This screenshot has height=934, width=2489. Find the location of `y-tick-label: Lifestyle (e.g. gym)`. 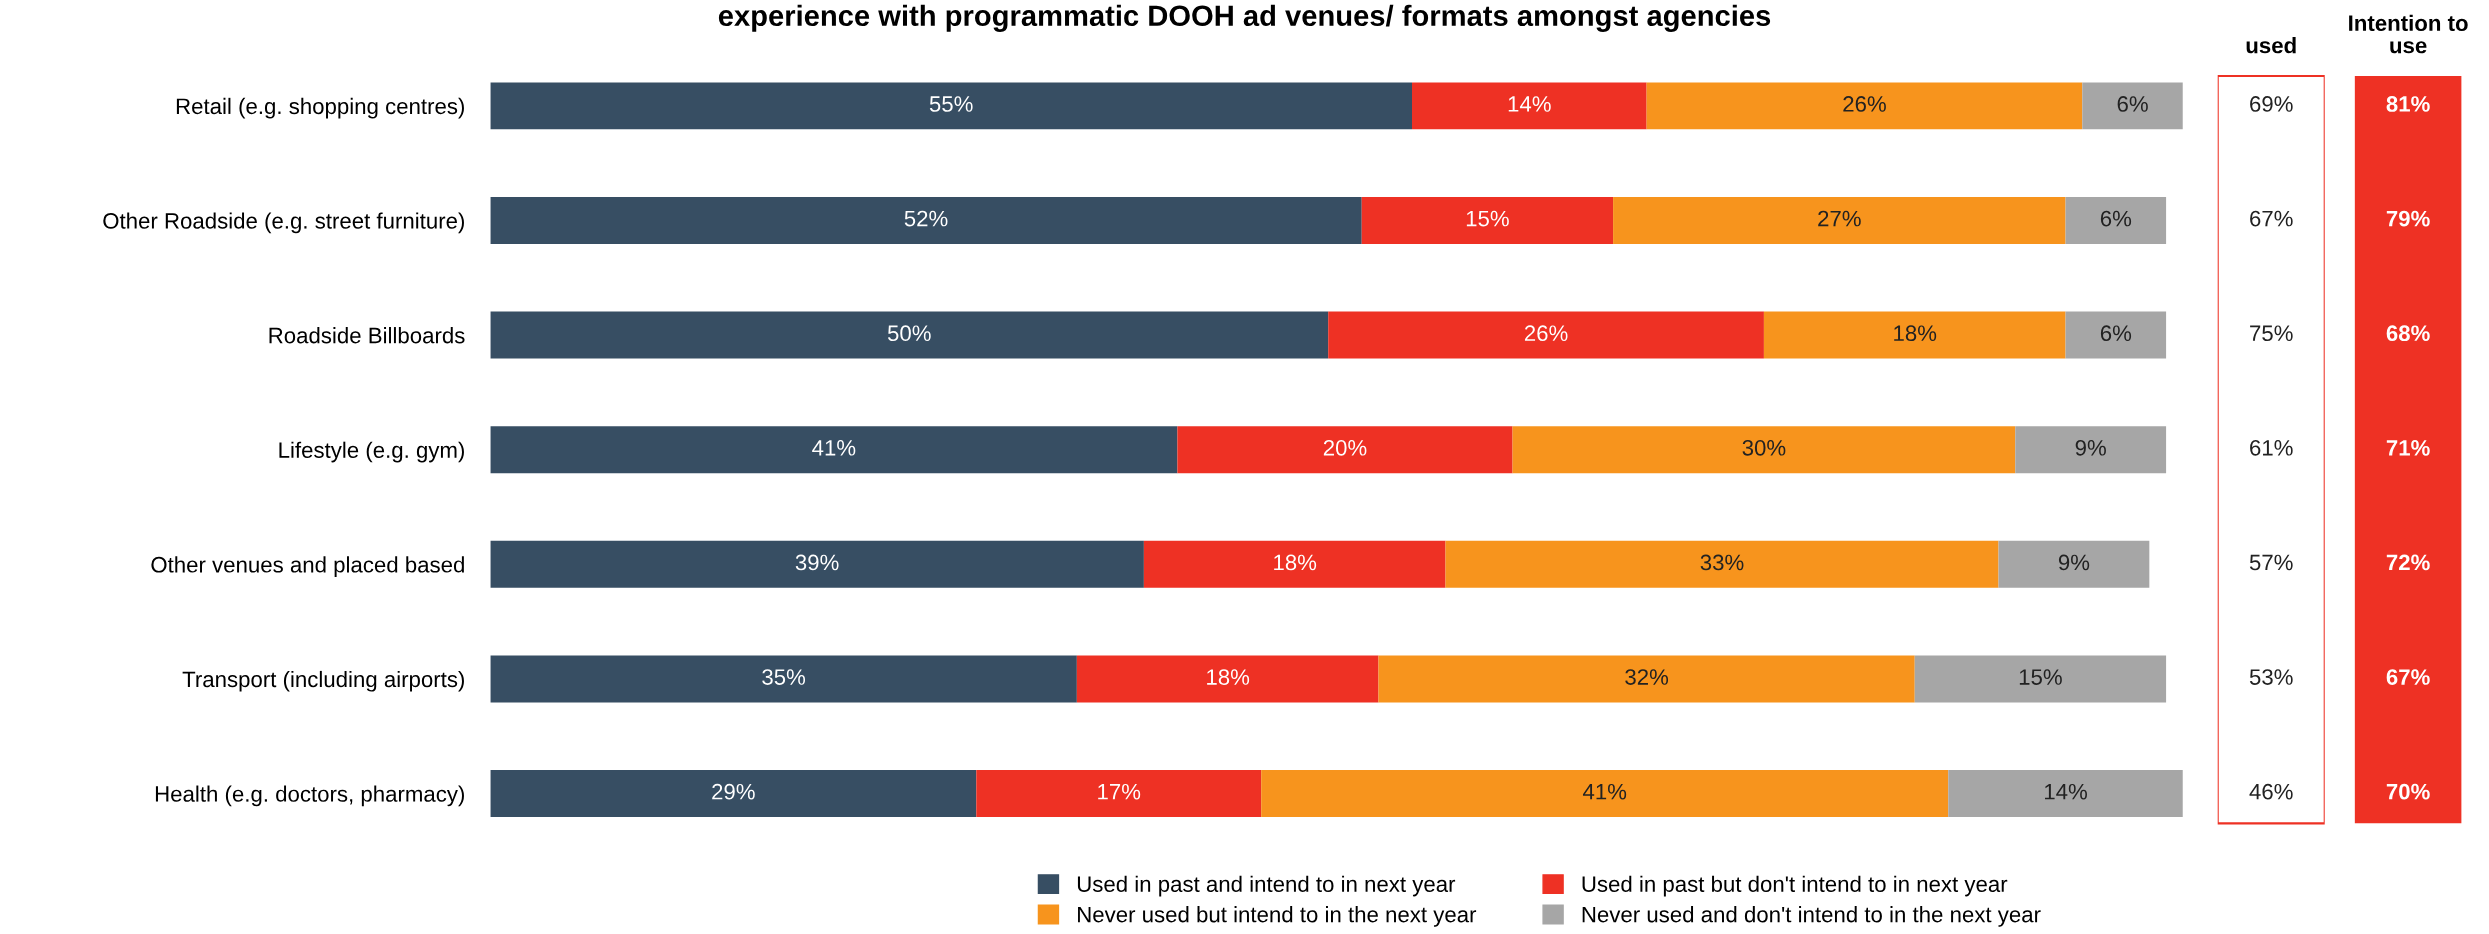

y-tick-label: Lifestyle (e.g. gym) is located at coordinates (371, 452).